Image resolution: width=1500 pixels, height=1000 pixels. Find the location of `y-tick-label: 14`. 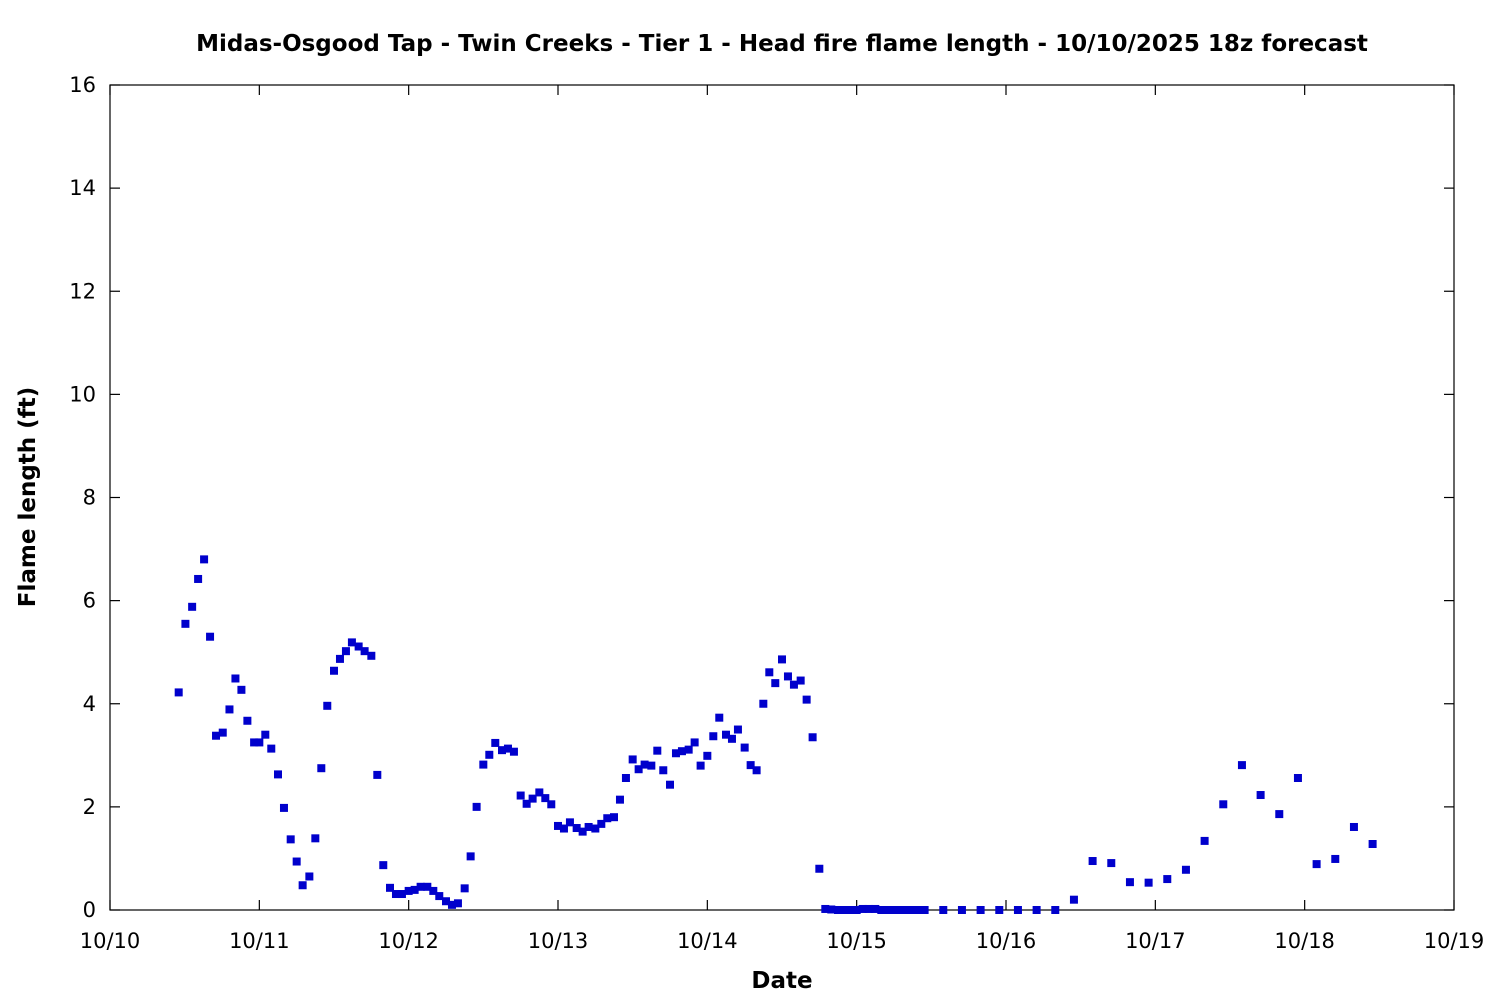

y-tick-label: 14 is located at coordinates (82, 188).